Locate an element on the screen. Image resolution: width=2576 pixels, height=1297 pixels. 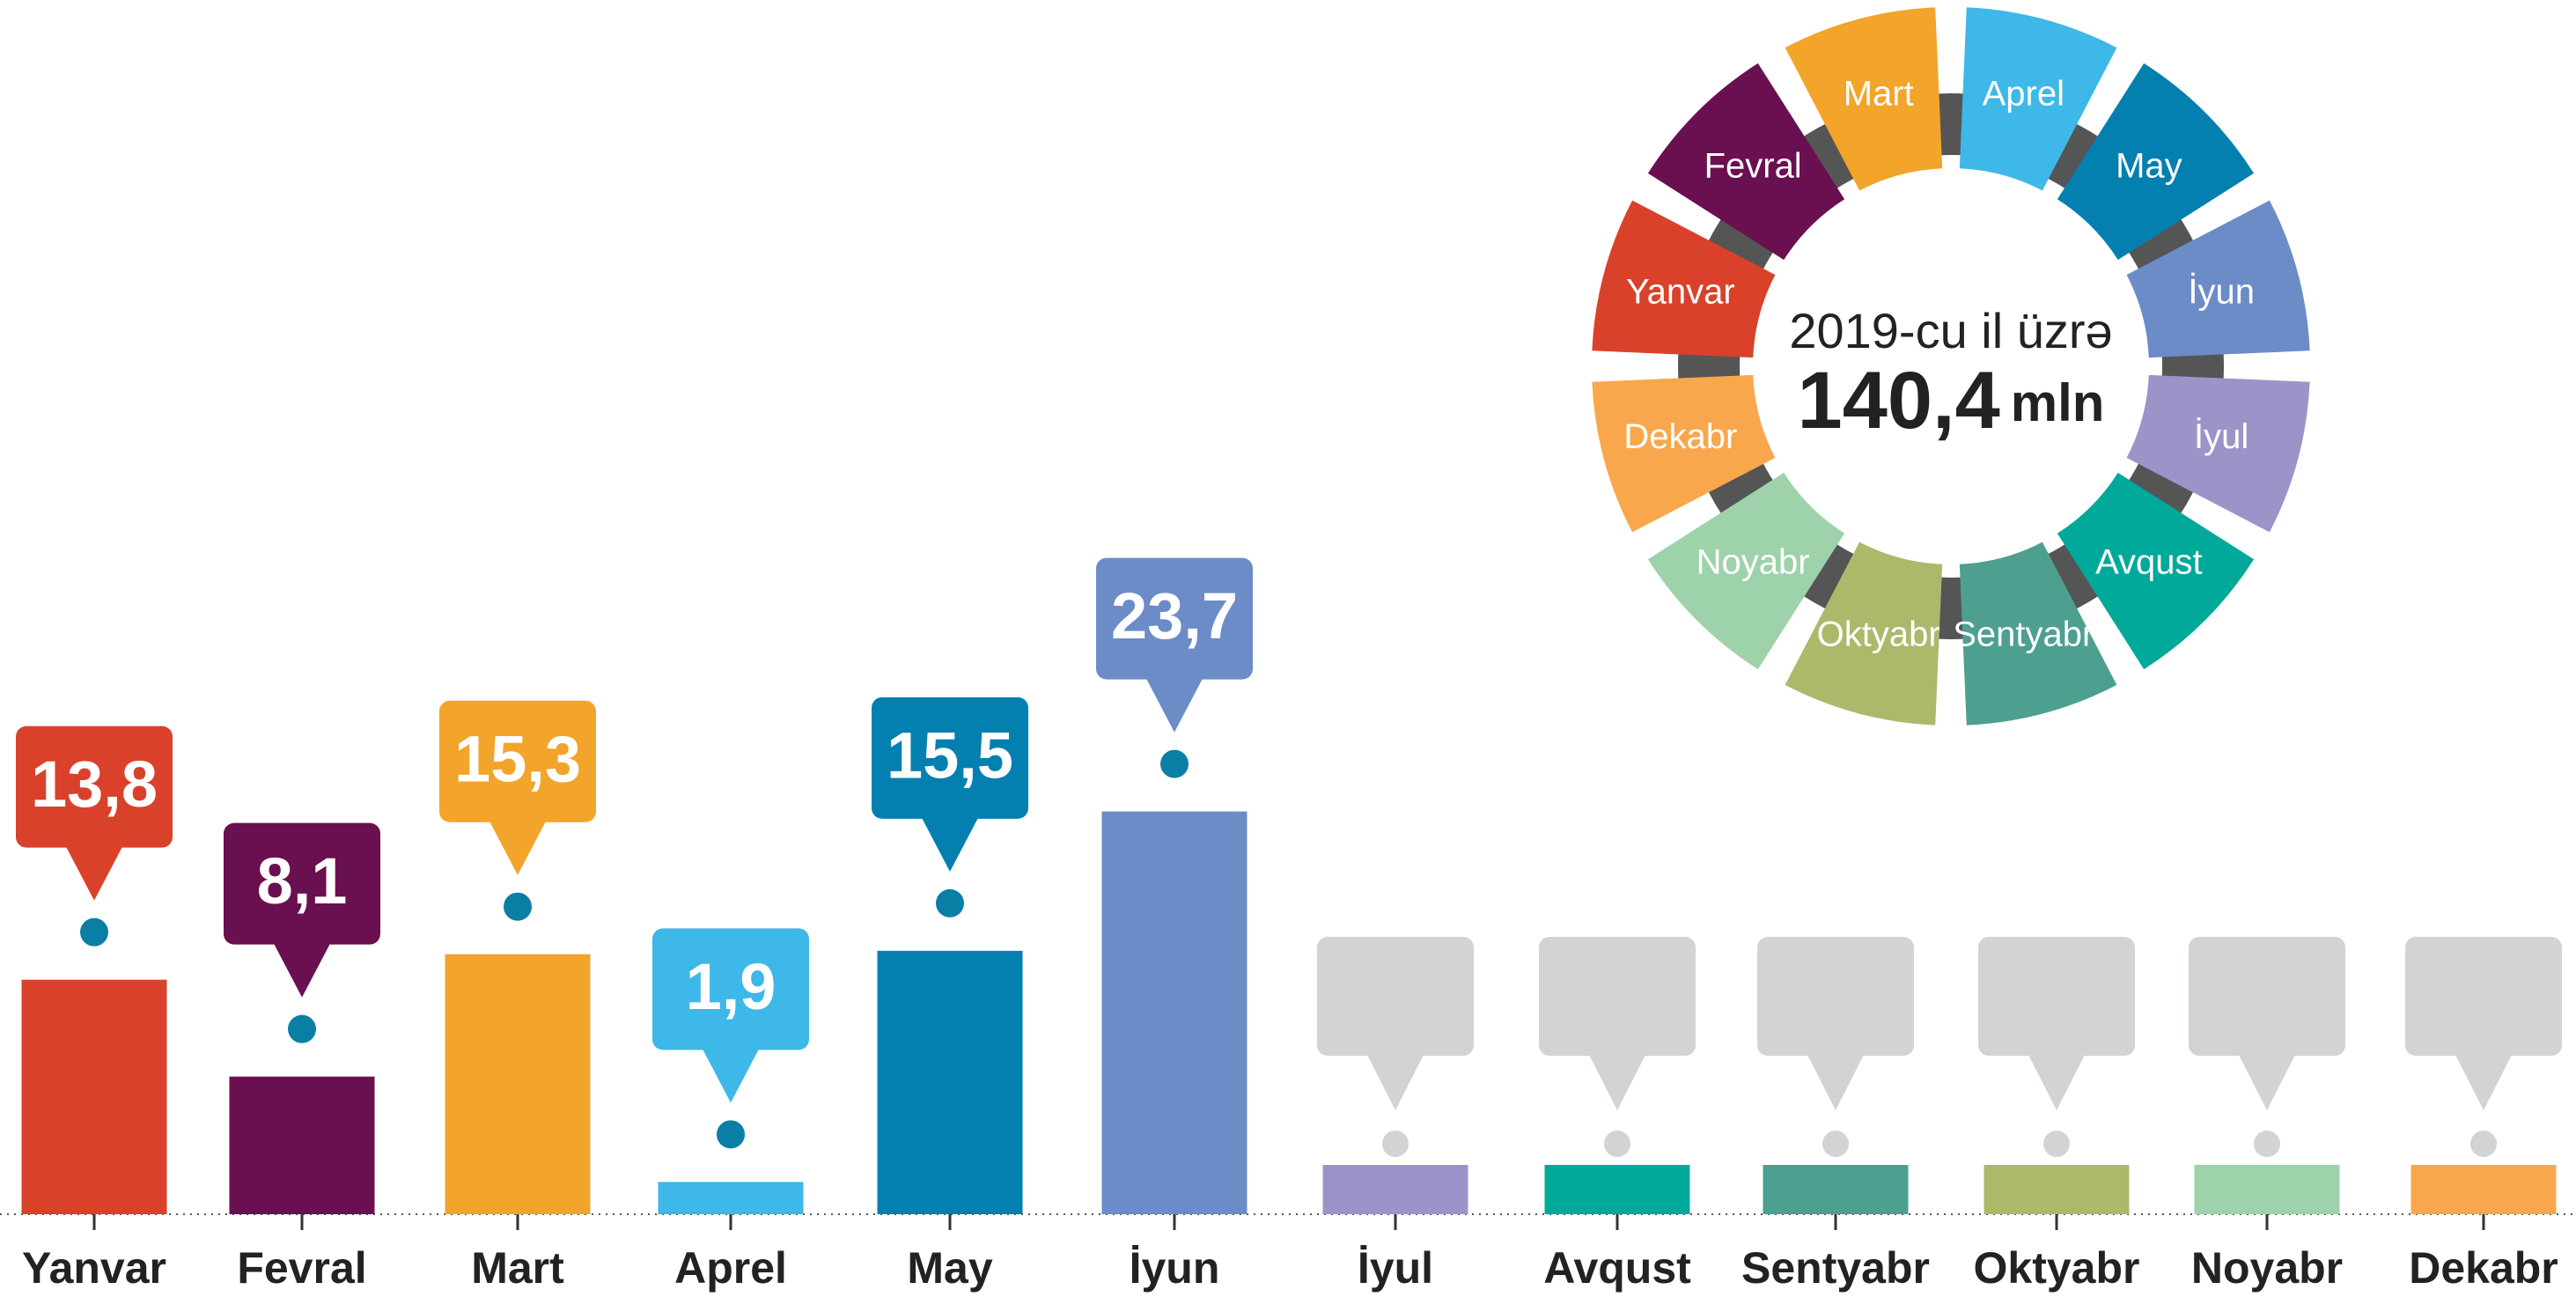
x-tick-label: Noyabr is located at coordinates (2267, 1268).